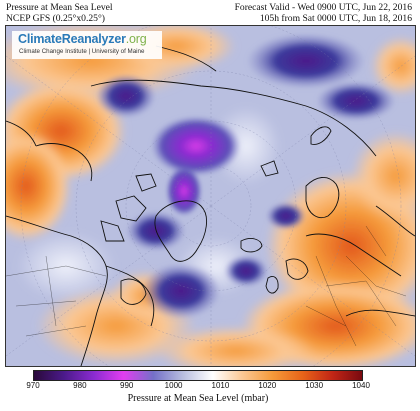  Describe the element at coordinates (80, 385) in the screenshot. I see `colorbar-tick-980: 980` at that location.